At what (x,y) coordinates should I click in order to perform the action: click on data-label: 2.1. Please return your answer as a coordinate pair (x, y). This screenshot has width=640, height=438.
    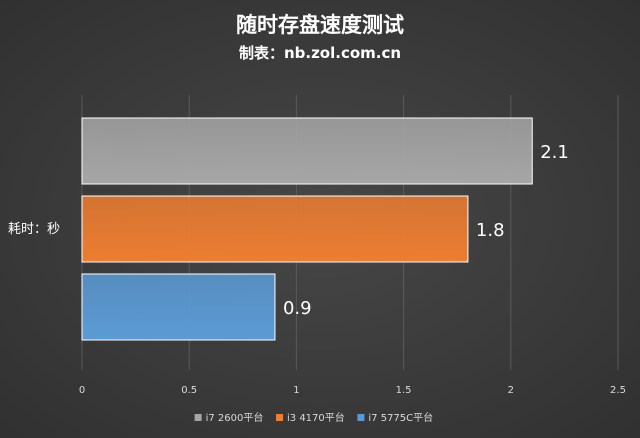
    Looking at the image, I should click on (554, 152).